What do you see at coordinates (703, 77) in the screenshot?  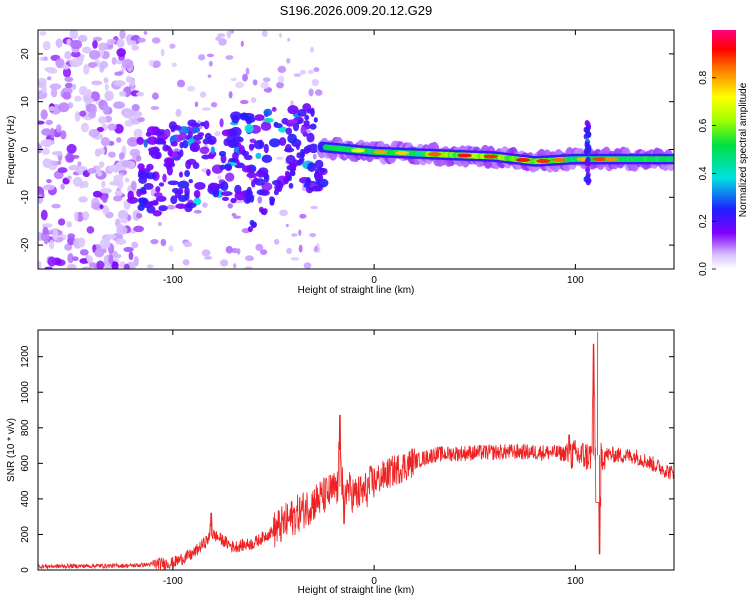 I see `colorbar-tick-label: 0.8` at bounding box center [703, 77].